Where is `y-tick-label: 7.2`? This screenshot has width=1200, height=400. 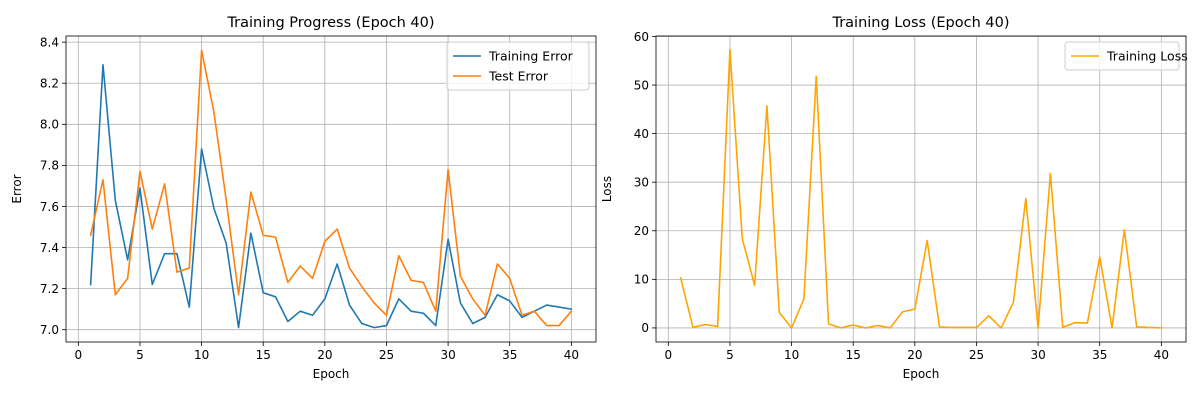 y-tick-label: 7.2 is located at coordinates (49, 289).